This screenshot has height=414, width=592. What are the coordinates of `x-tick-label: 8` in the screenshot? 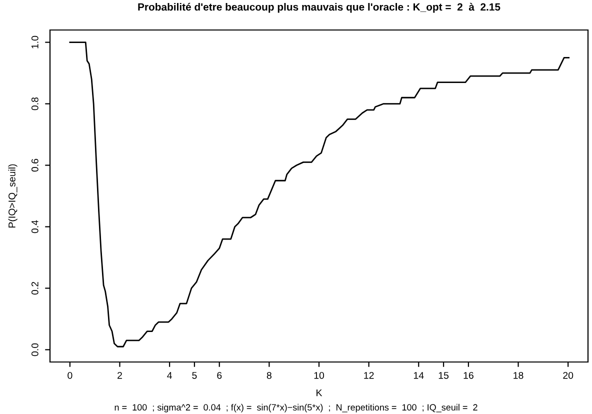 It's located at (269, 375).